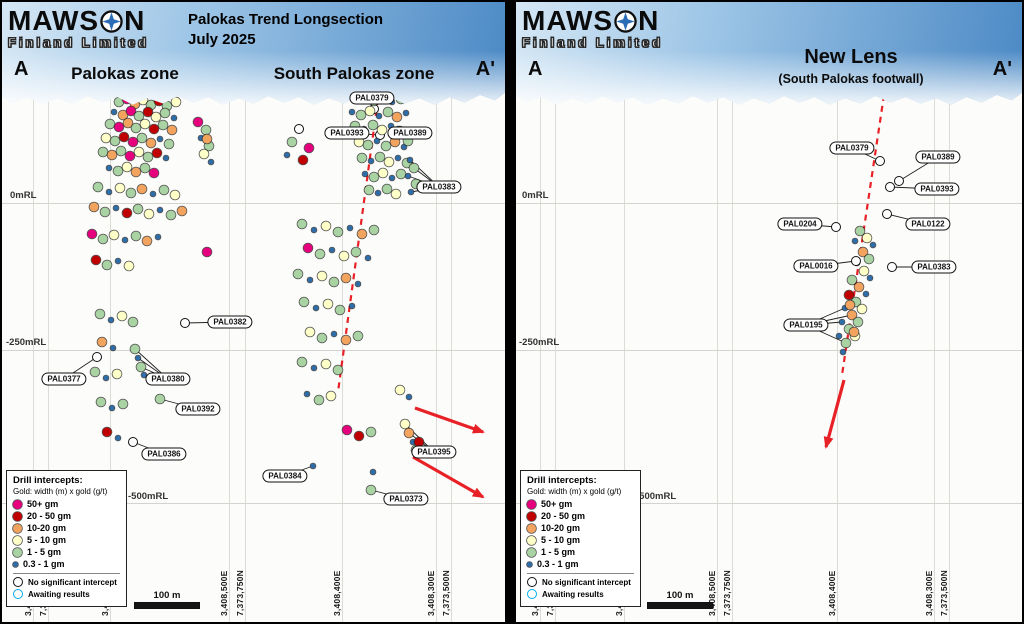 This screenshot has height=624, width=1024. What do you see at coordinates (60, 491) in the screenshot?
I see `legend-subheading: Gold: width (m) x gold (g/t)` at bounding box center [60, 491].